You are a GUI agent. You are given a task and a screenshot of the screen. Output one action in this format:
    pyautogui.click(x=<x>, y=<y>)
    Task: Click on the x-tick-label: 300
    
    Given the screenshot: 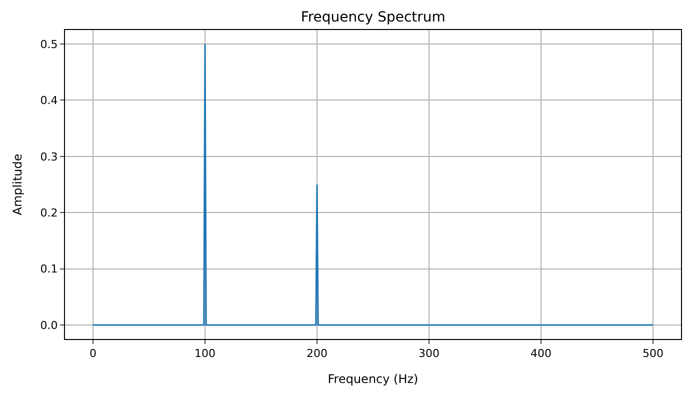 What is the action you would take?
    pyautogui.click(x=429, y=353)
    